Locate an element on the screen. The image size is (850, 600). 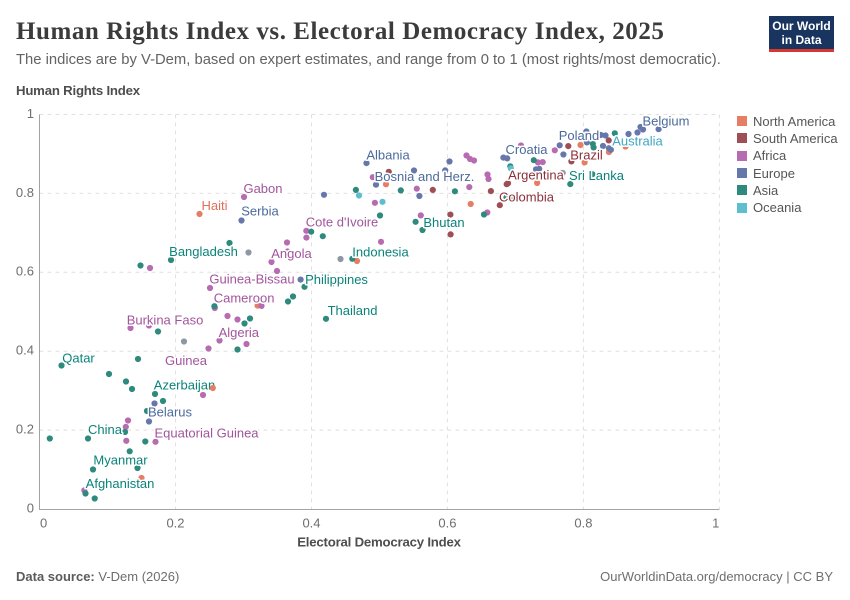
svg-text: Serbia is located at coordinates (260, 211).